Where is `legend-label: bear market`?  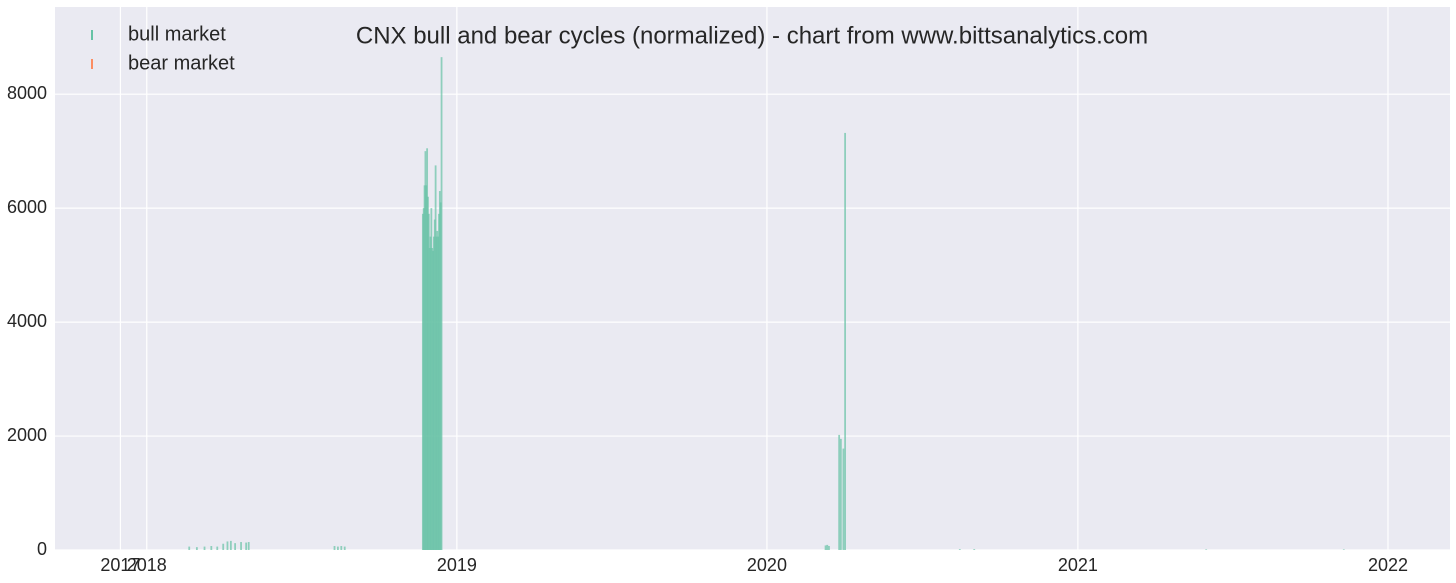
legend-label: bear market is located at coordinates (181, 63).